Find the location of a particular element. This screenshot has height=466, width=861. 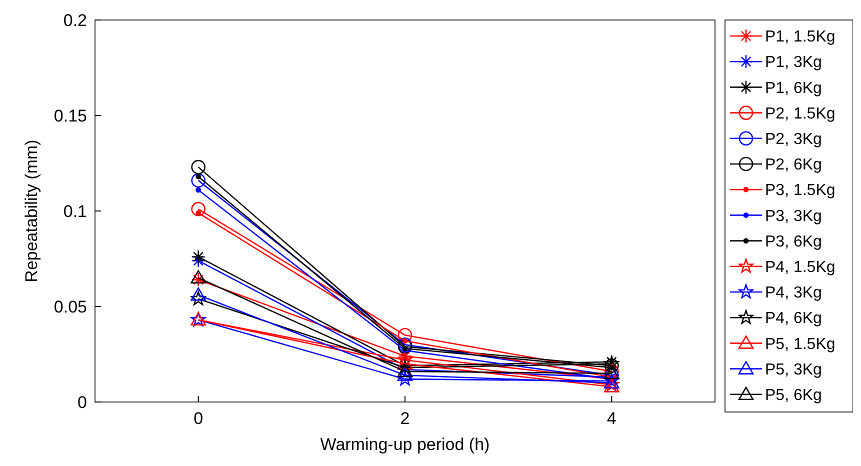

legend-label: P2, 6Kg is located at coordinates (793, 165).